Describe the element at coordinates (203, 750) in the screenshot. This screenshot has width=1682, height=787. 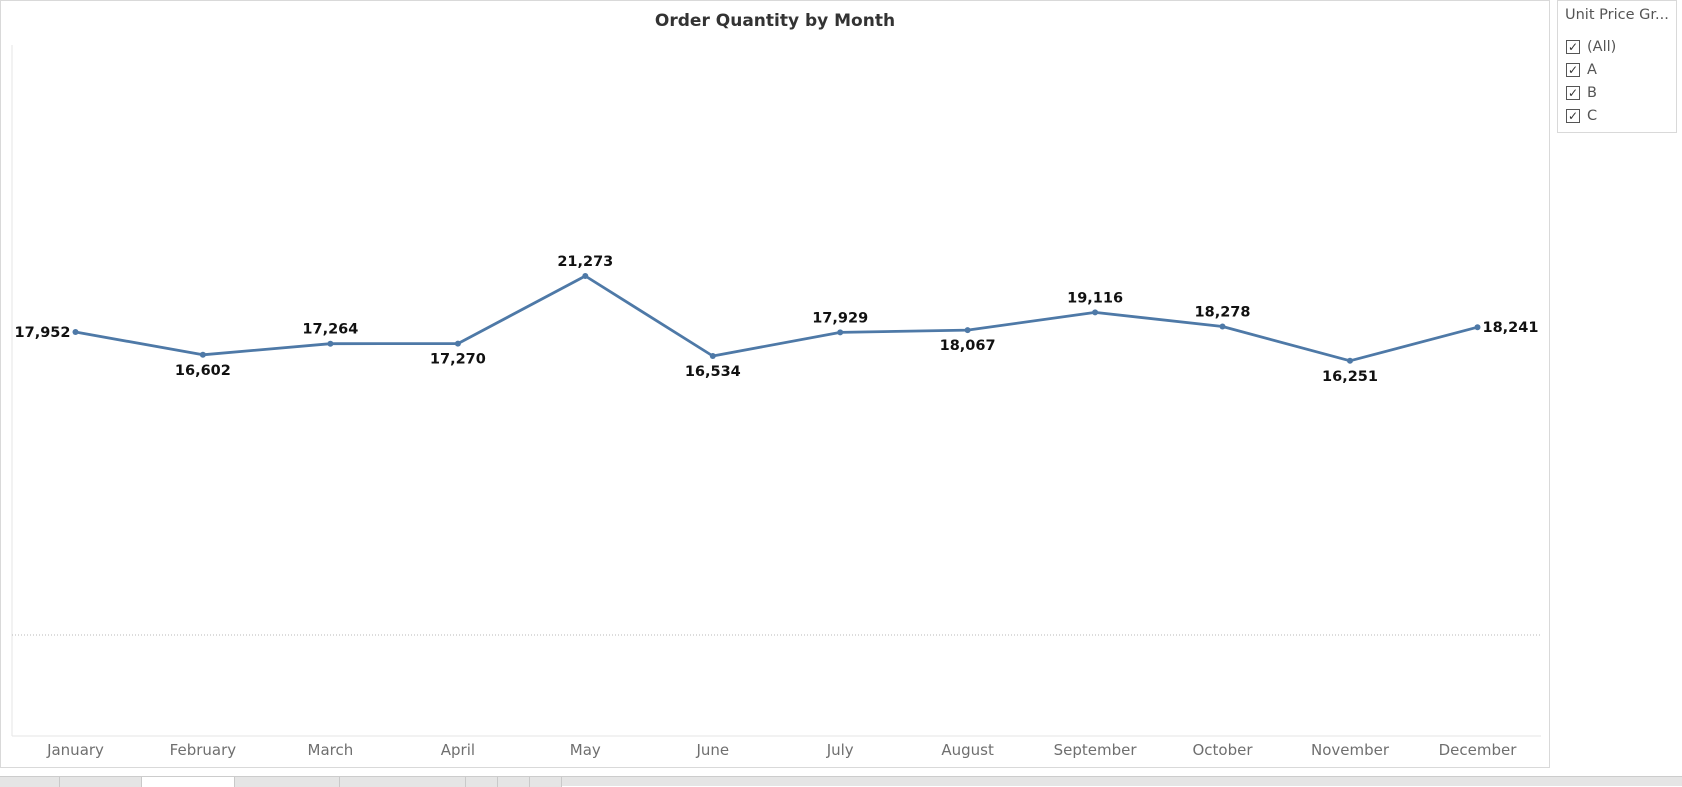
I see `x-tick-label: February` at that location.